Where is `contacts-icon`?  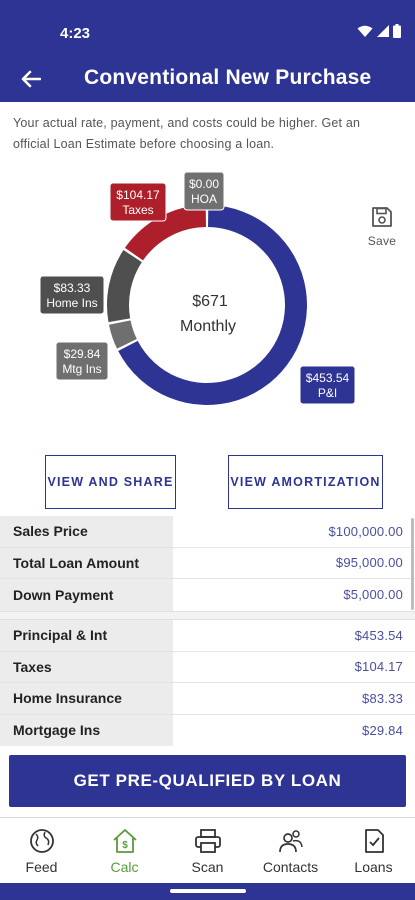
contacts-icon is located at coordinates (290, 841).